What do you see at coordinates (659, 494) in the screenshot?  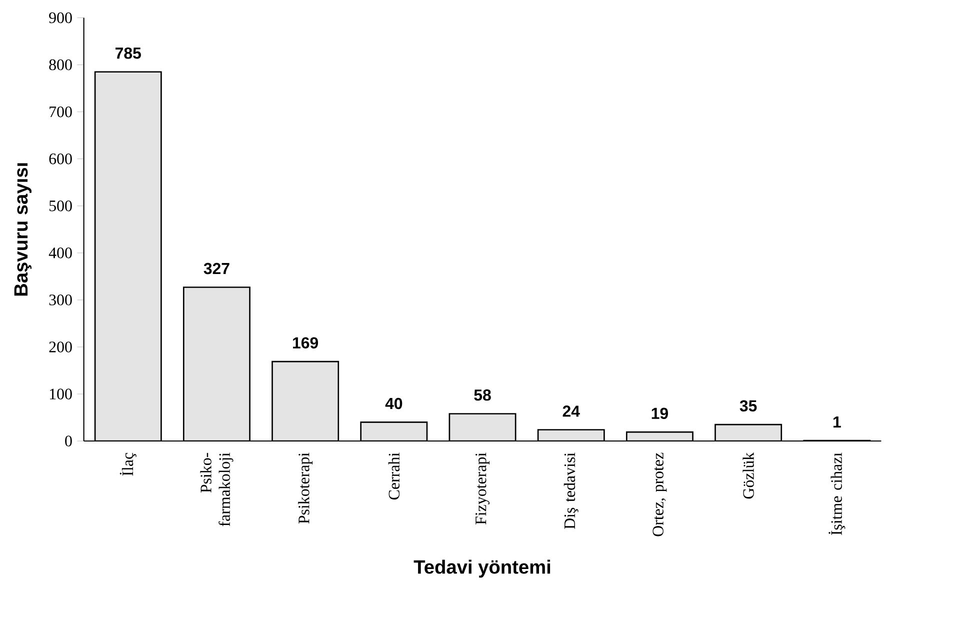 I see `x-tick-label: Ortez, protez` at bounding box center [659, 494].